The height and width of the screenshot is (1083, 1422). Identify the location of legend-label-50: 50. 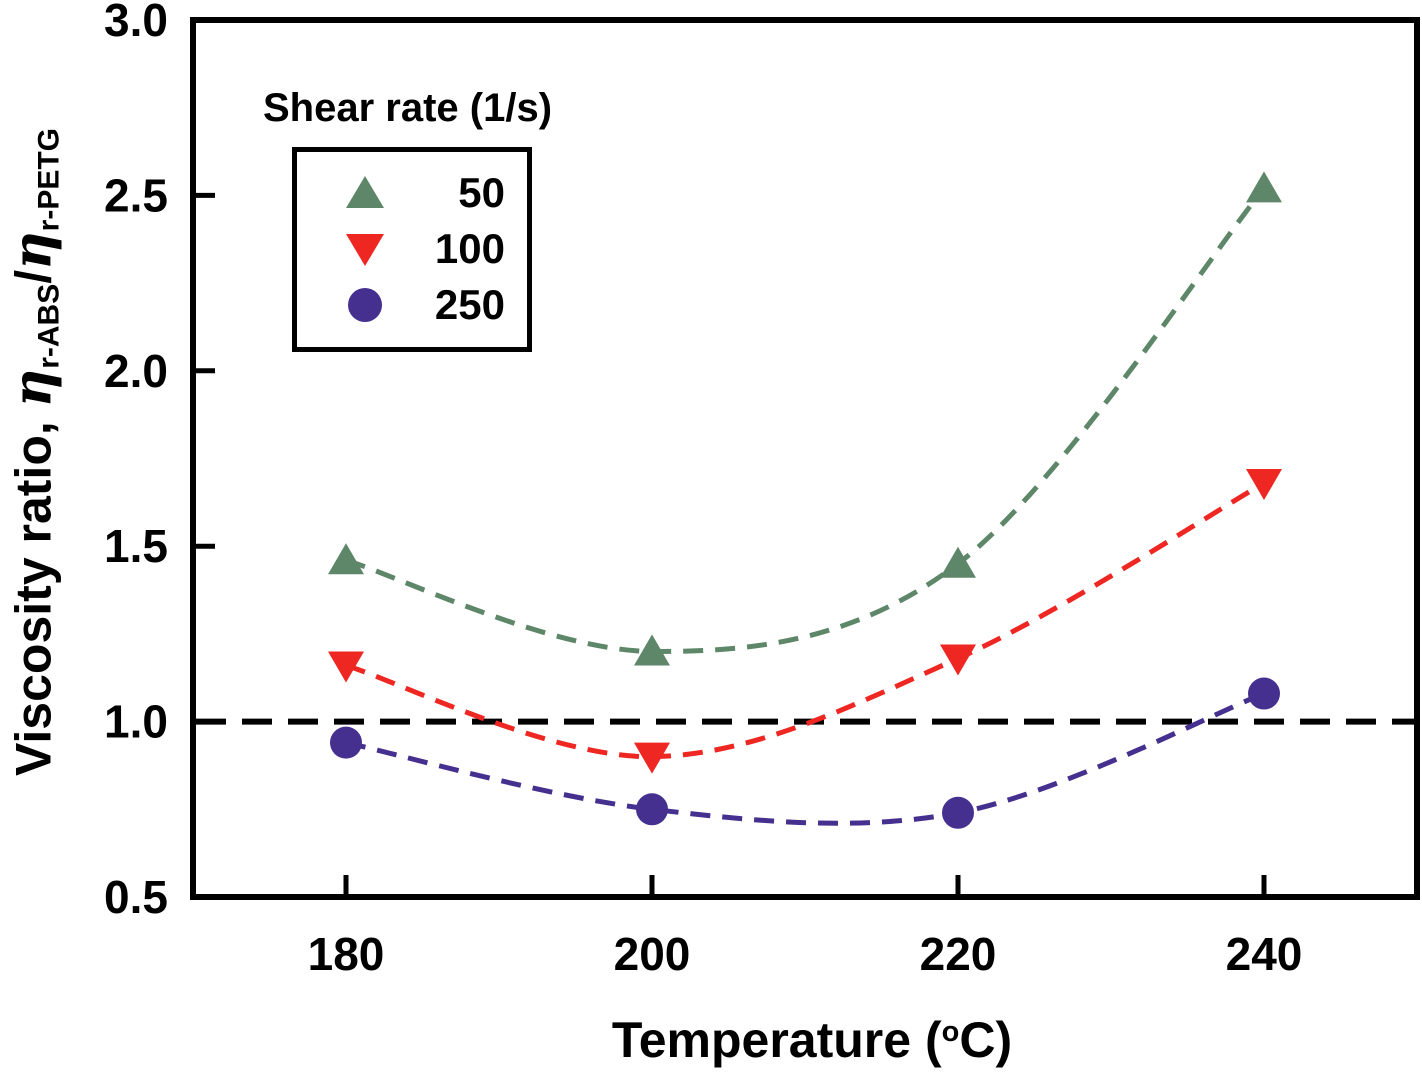
(481, 192).